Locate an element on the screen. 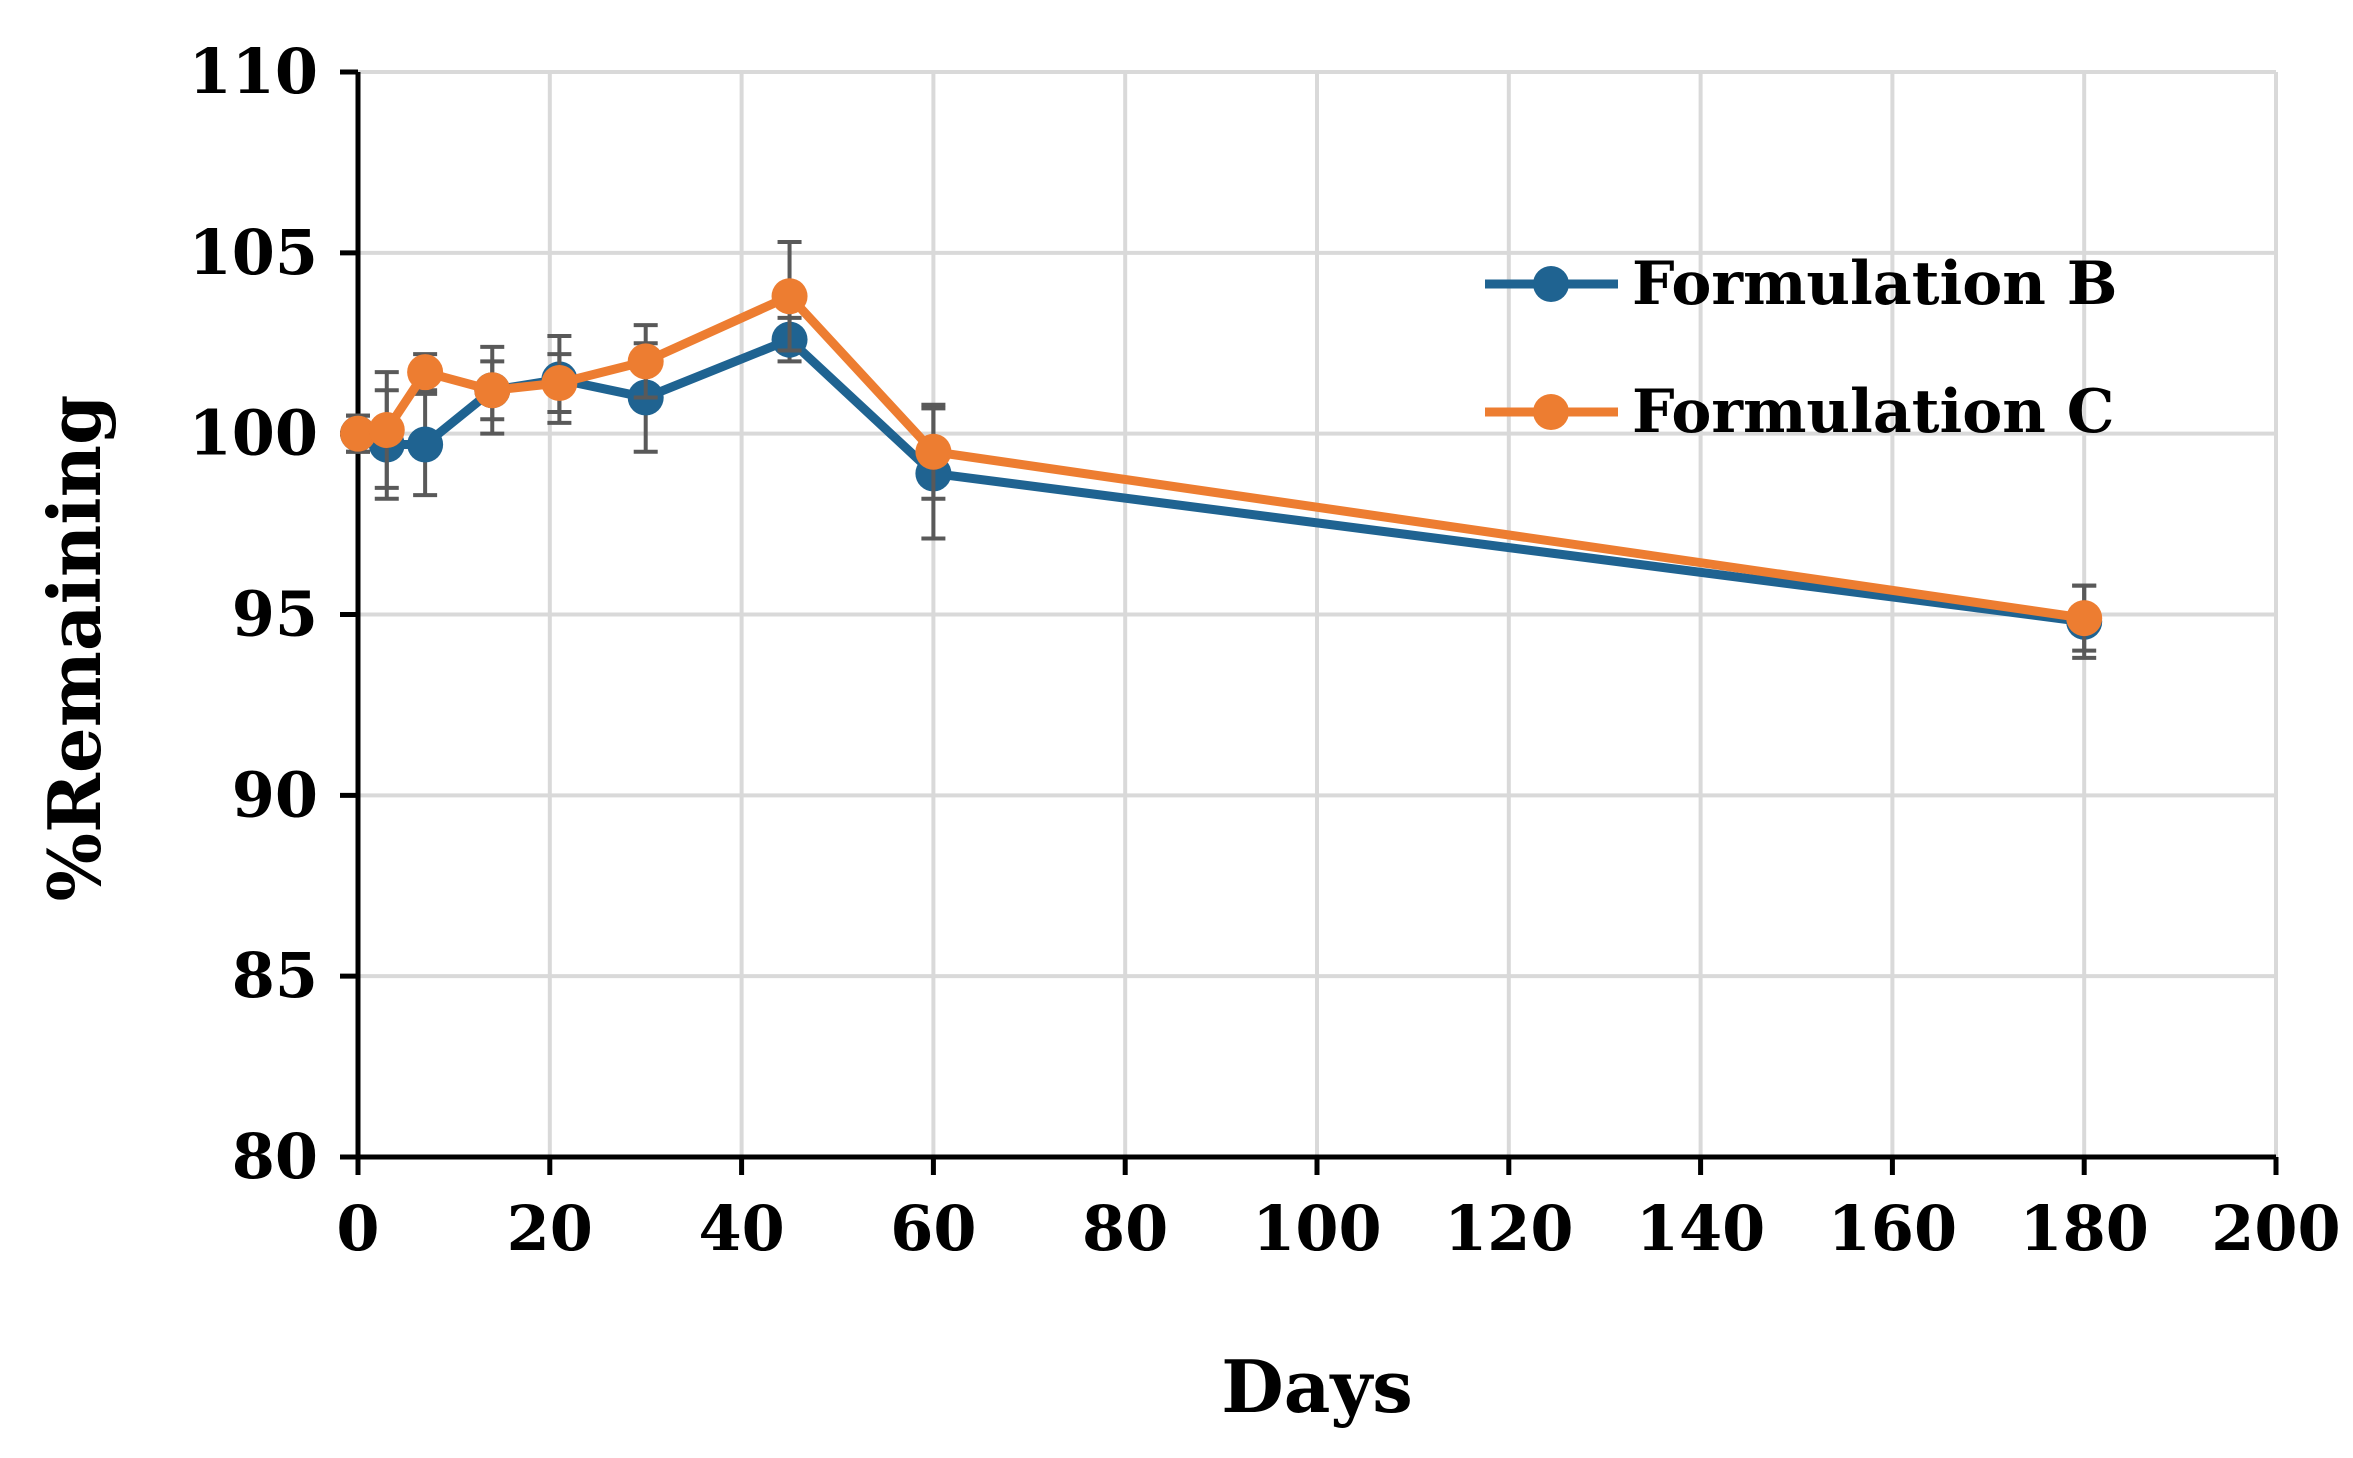 This screenshot has width=2353, height=1458. legend: Formulation B Formulation C is located at coordinates (1801, 348).